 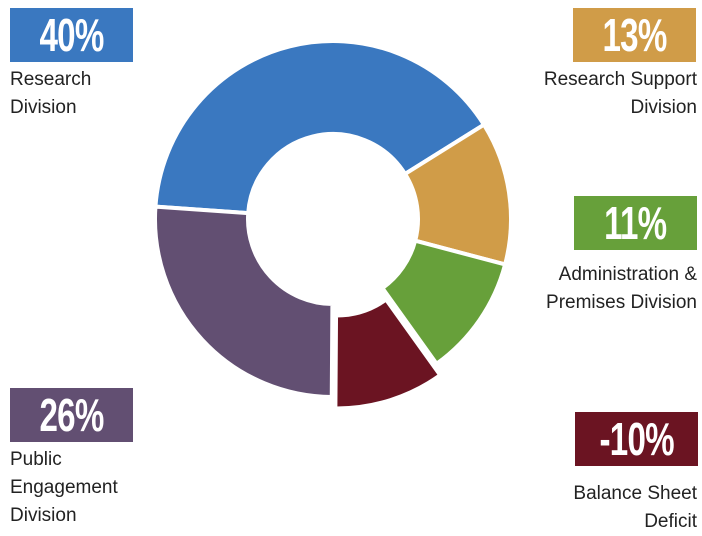 I want to click on value-badge: 11%, so click(x=635, y=223).